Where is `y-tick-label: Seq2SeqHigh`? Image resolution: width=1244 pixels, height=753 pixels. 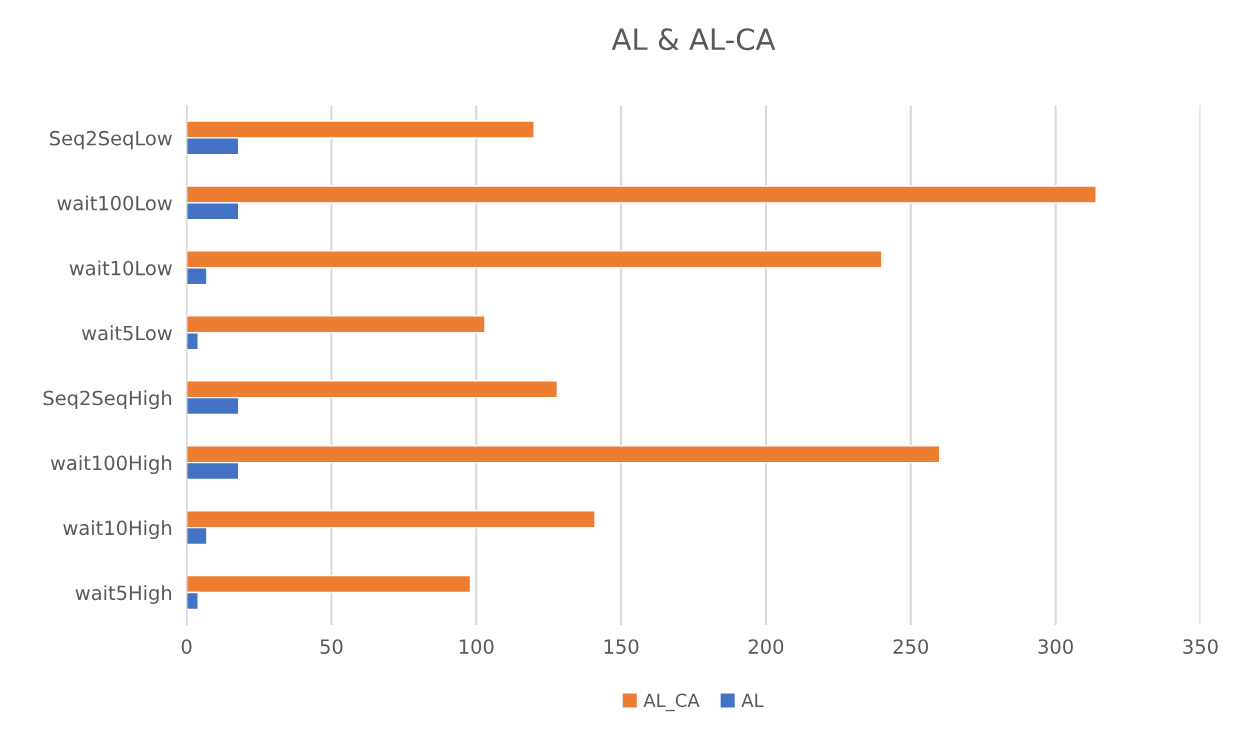
y-tick-label: Seq2SeqHigh is located at coordinates (107, 400).